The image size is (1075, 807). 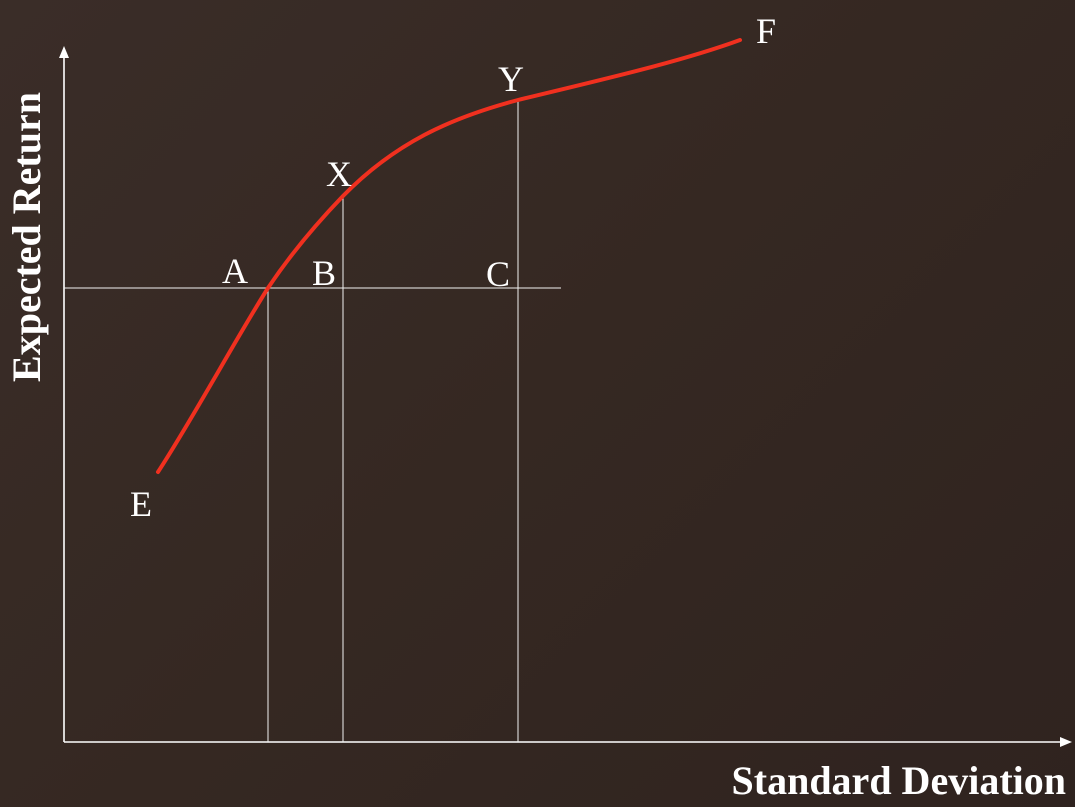 What do you see at coordinates (339, 174) in the screenshot?
I see `label-x: X` at bounding box center [339, 174].